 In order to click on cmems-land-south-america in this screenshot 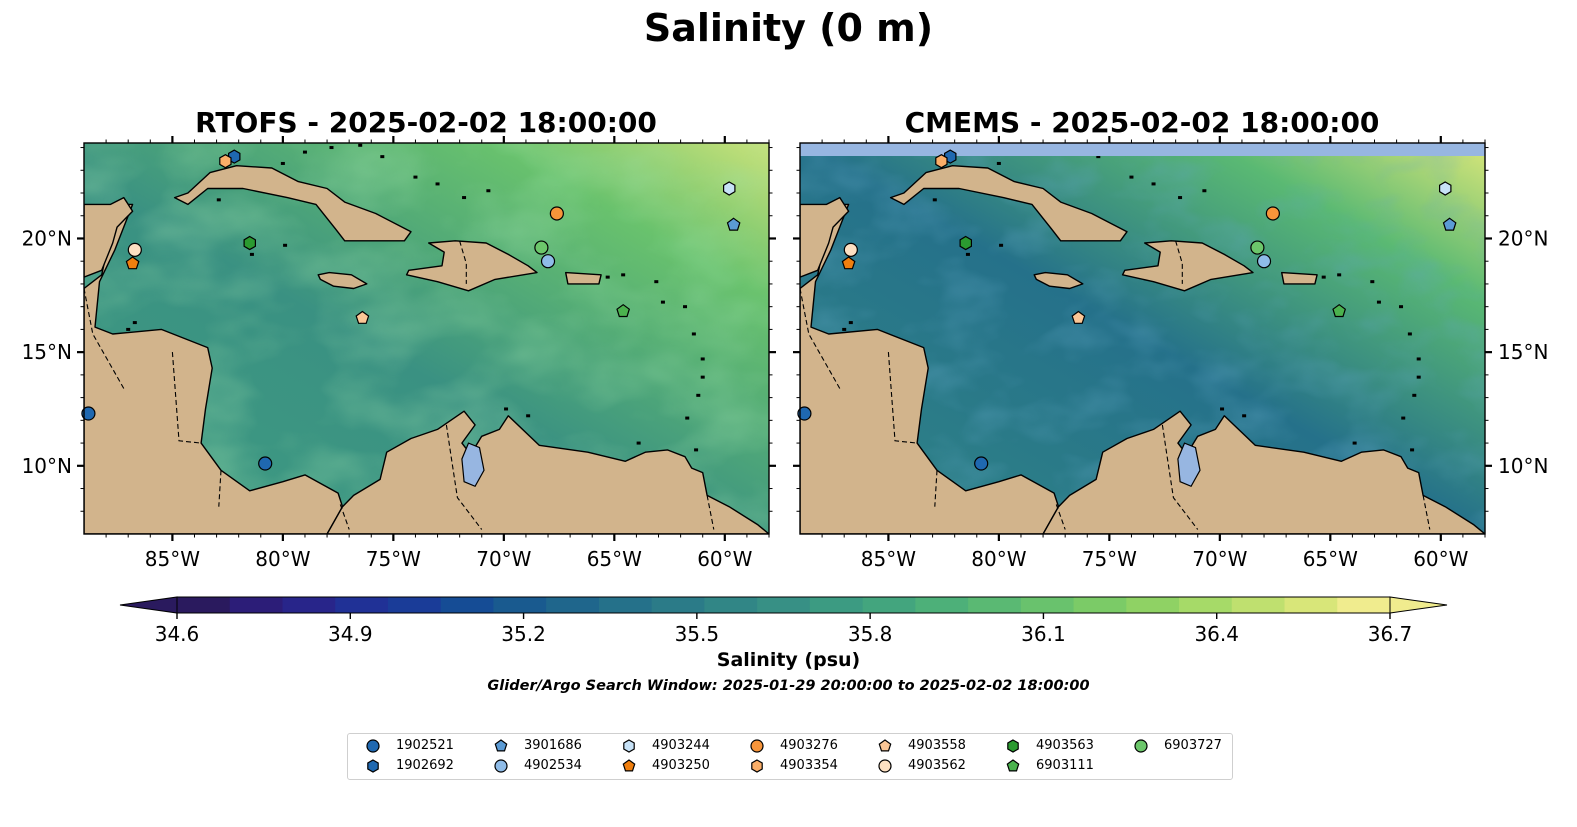, I will do `click(1263, 472)`.